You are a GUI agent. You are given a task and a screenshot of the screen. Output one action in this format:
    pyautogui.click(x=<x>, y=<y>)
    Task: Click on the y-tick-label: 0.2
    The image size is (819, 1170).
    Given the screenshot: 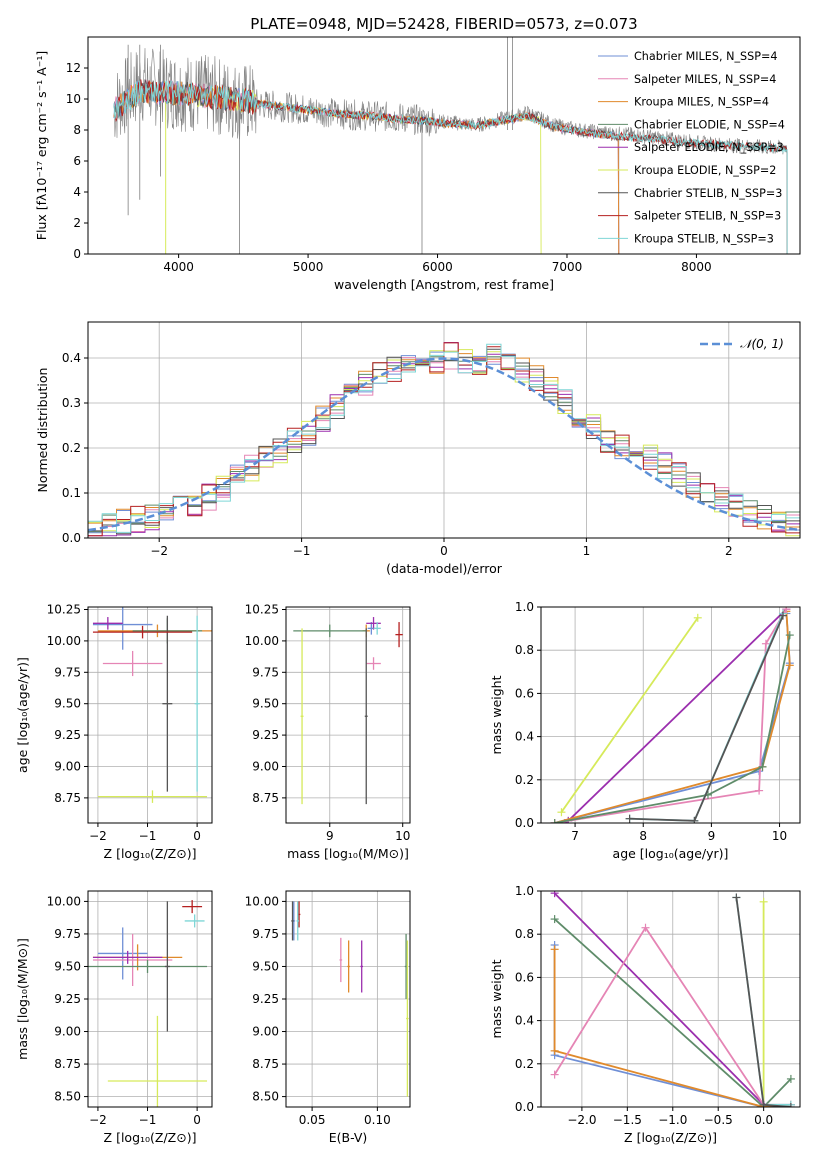 What is the action you would take?
    pyautogui.click(x=71, y=448)
    